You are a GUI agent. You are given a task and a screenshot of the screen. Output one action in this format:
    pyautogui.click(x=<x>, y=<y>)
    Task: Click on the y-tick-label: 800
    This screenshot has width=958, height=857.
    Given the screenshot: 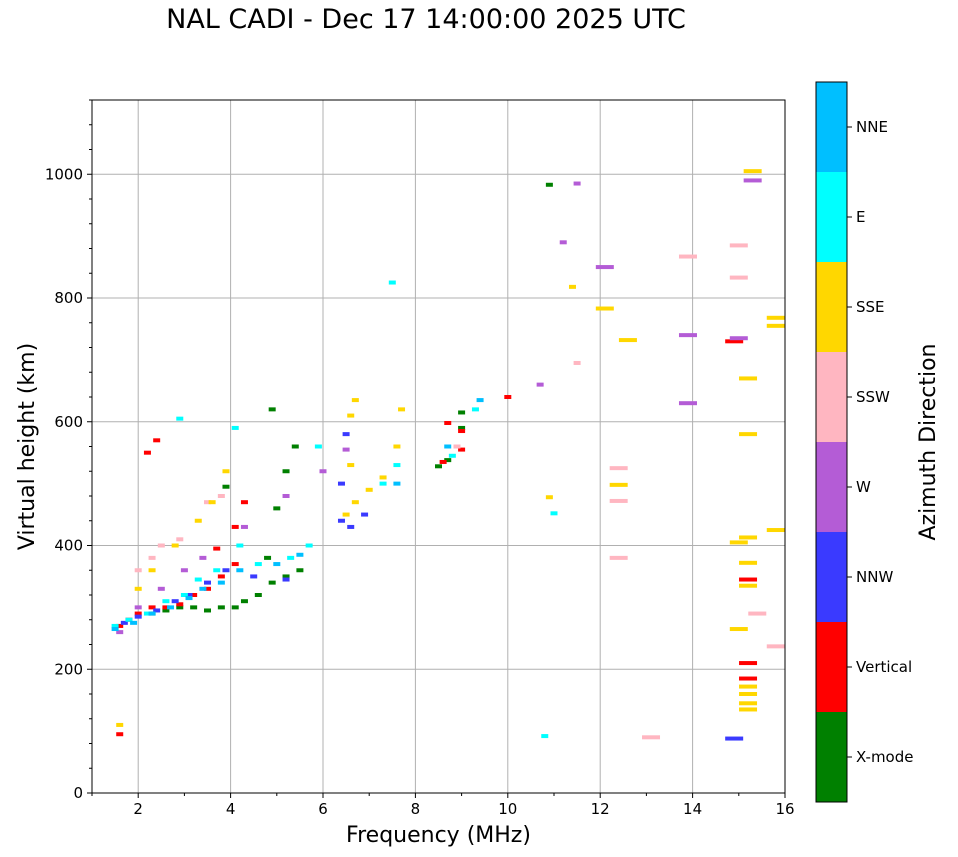 What is the action you would take?
    pyautogui.click(x=68, y=298)
    